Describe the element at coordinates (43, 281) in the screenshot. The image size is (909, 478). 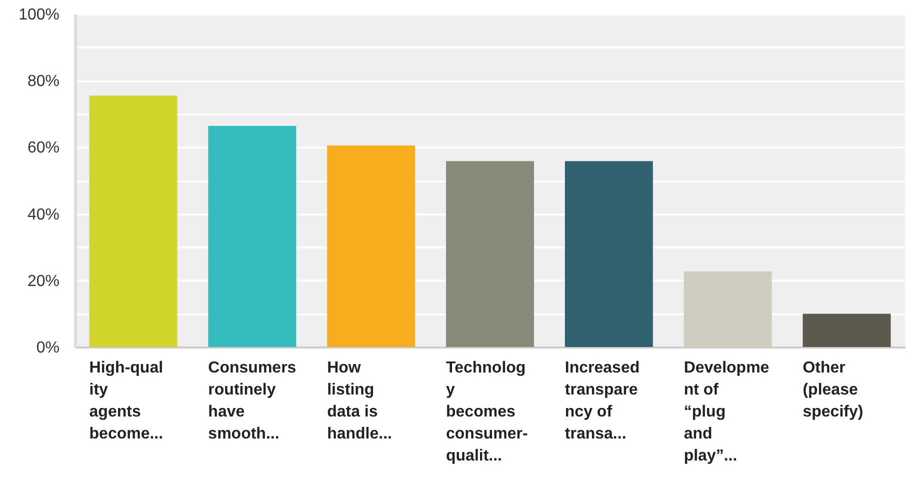
I see `y-tick-label: 20%` at that location.